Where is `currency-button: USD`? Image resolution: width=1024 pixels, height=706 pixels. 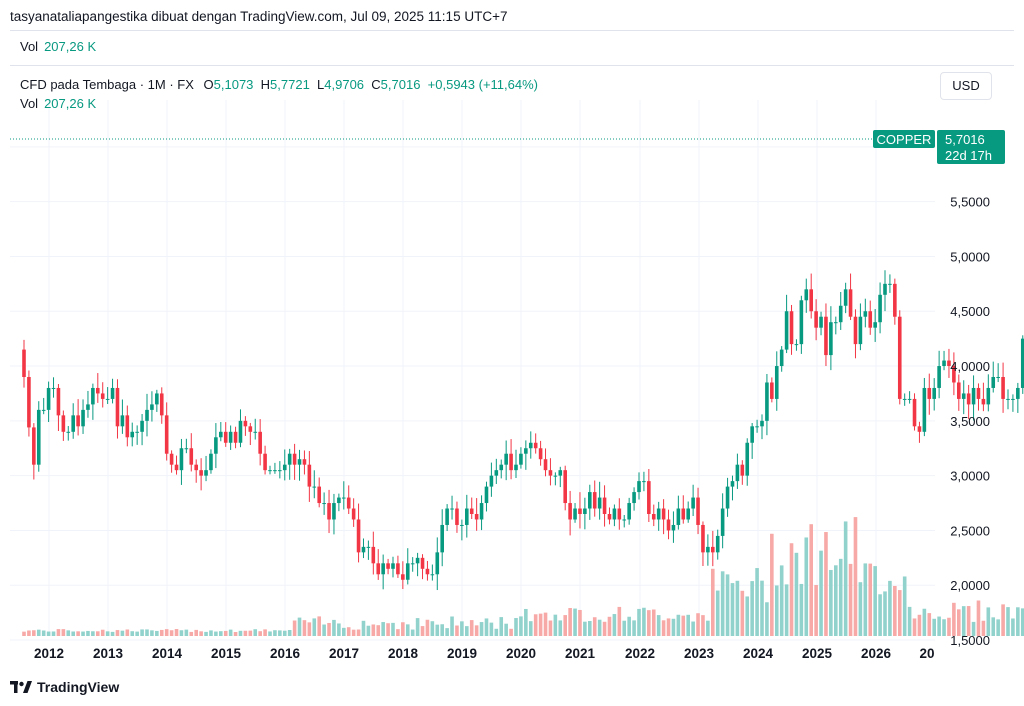
currency-button: USD is located at coordinates (966, 86).